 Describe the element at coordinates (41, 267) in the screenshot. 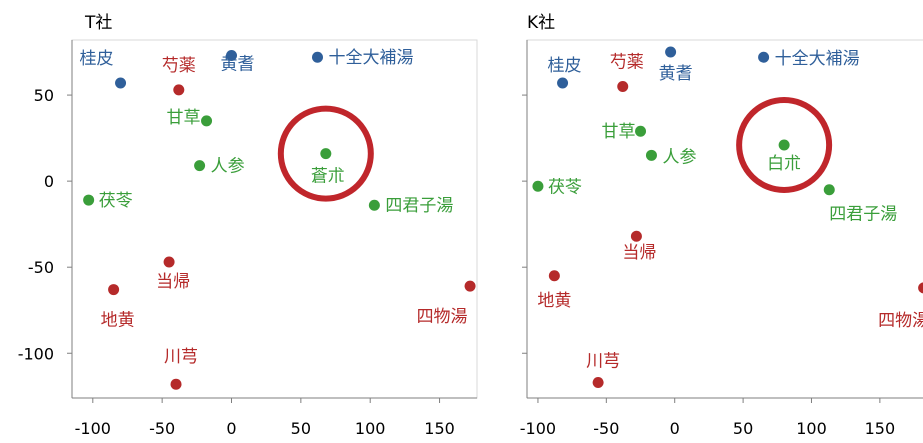

I see `y-tick-label: -50` at that location.